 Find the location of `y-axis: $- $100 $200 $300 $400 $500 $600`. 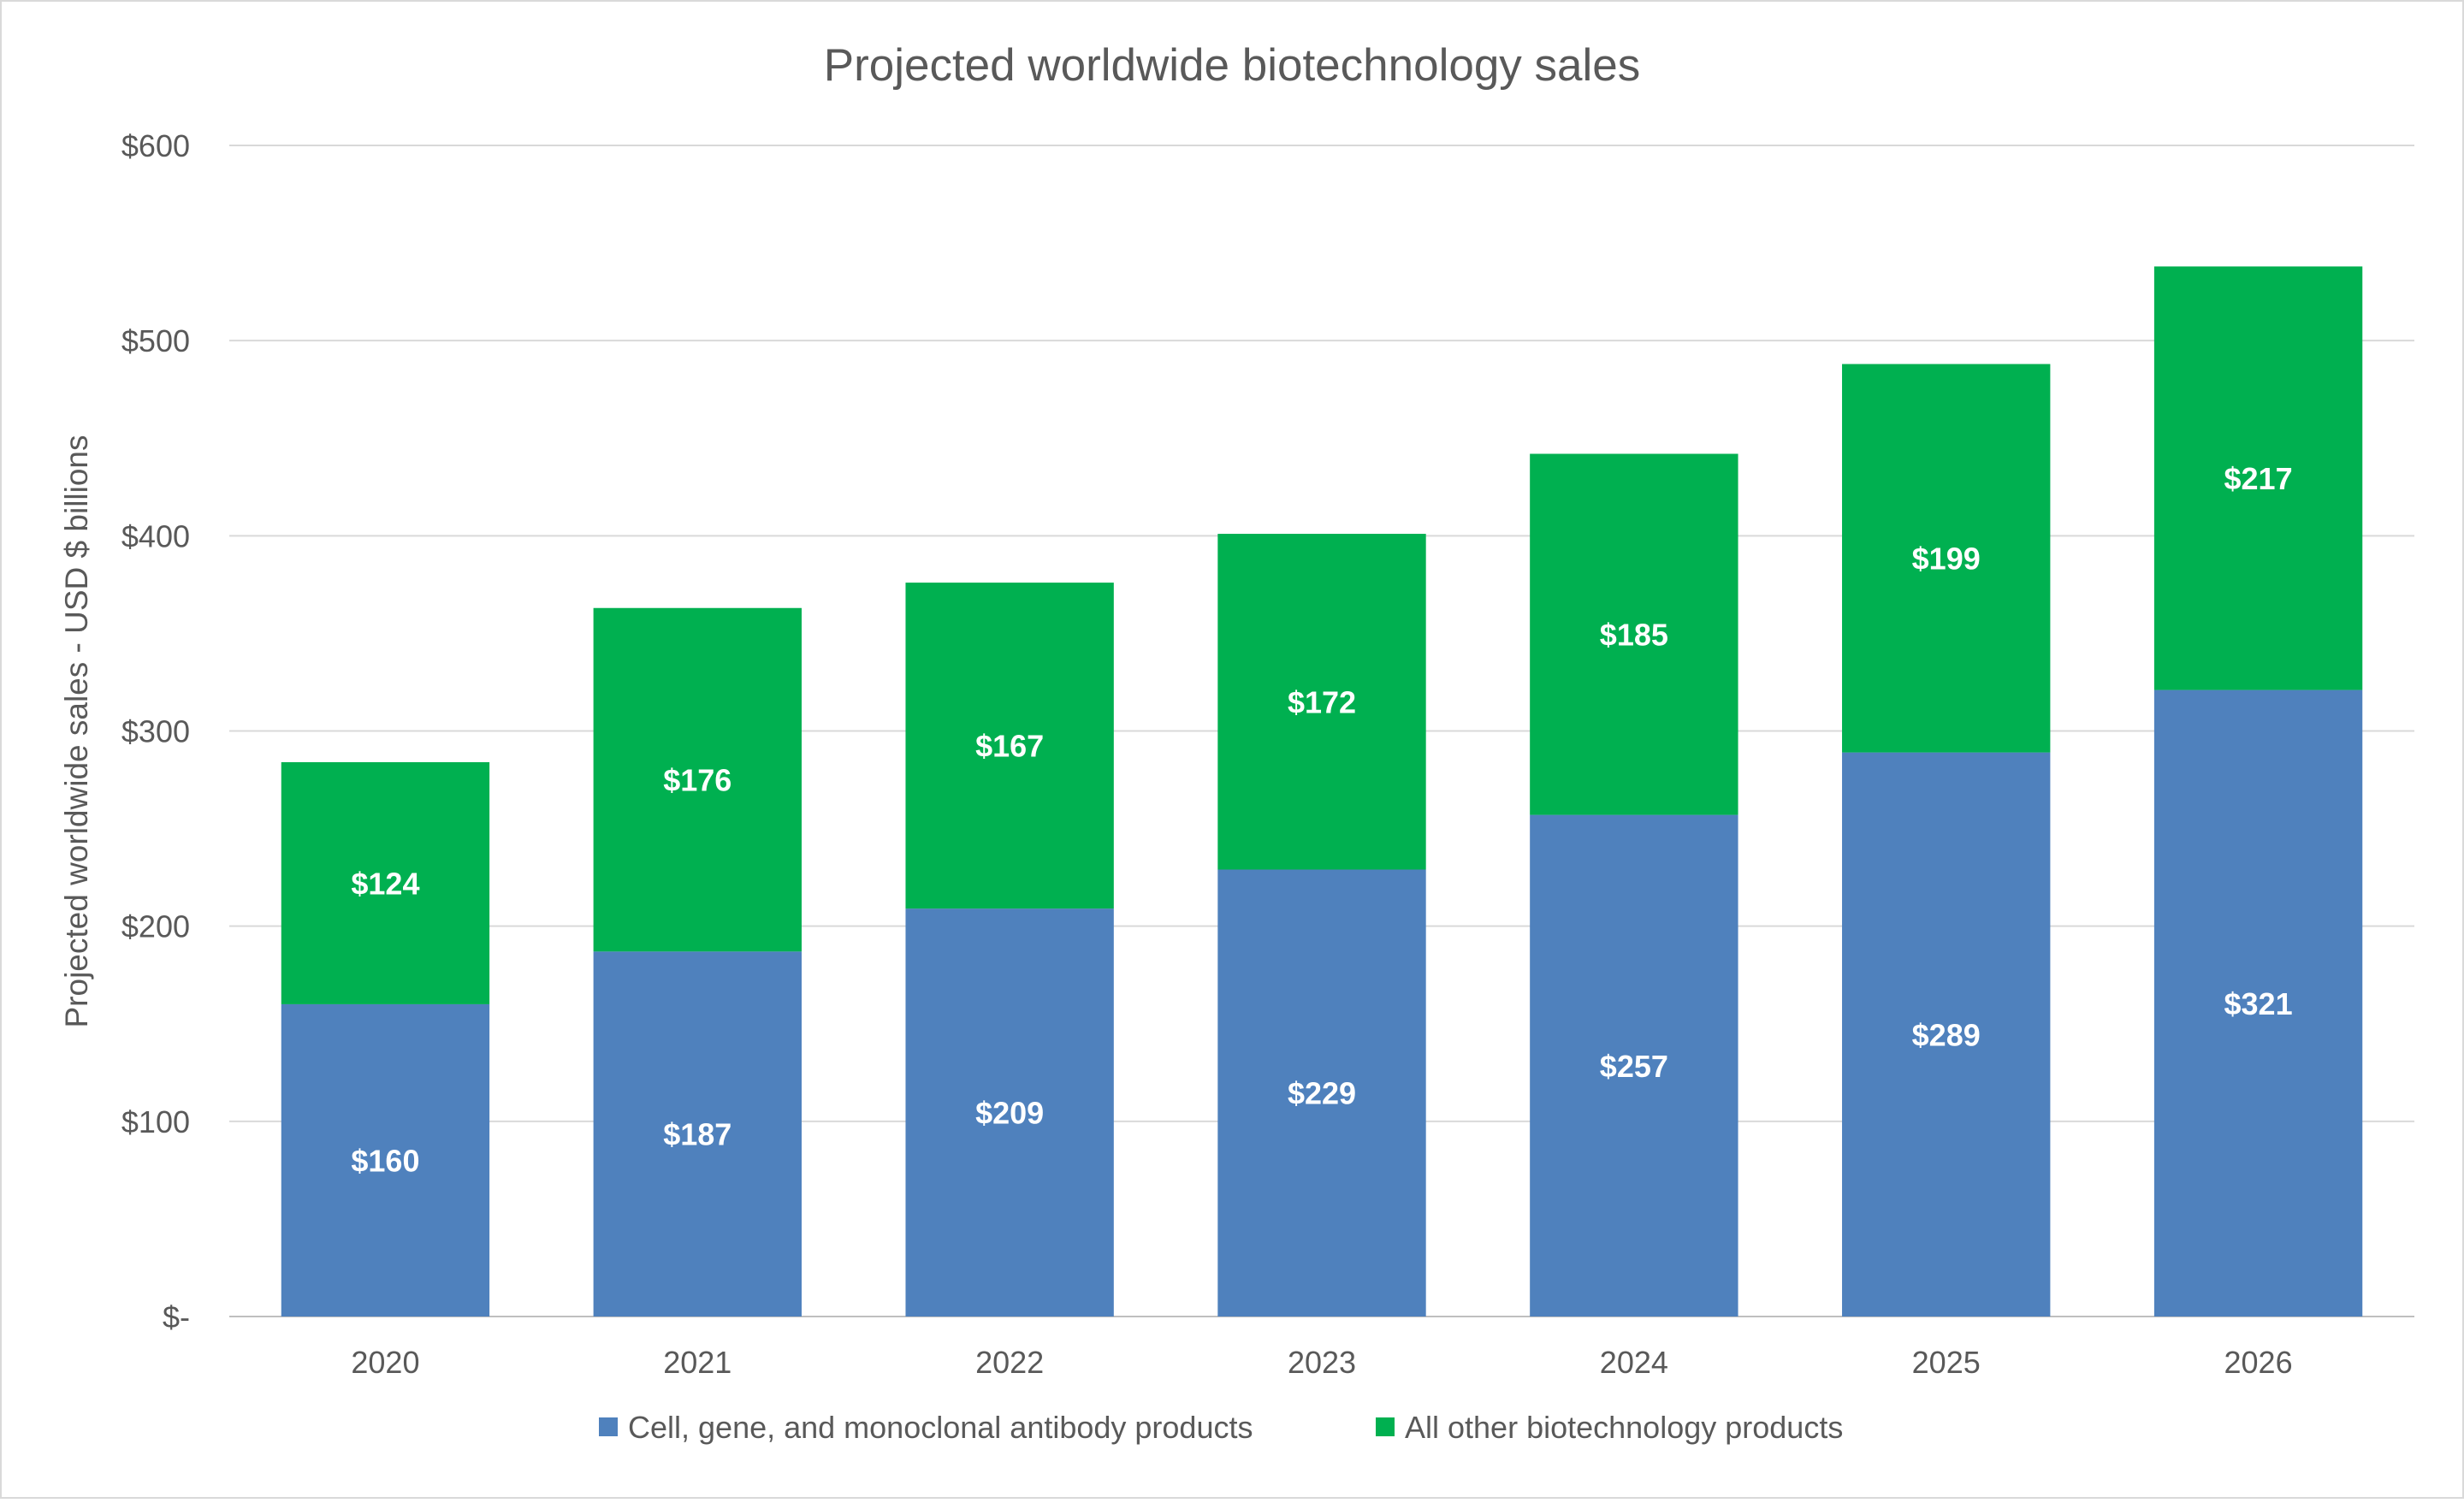

y-axis: $- $100 $200 $300 $400 $500 $600 is located at coordinates (155, 731).